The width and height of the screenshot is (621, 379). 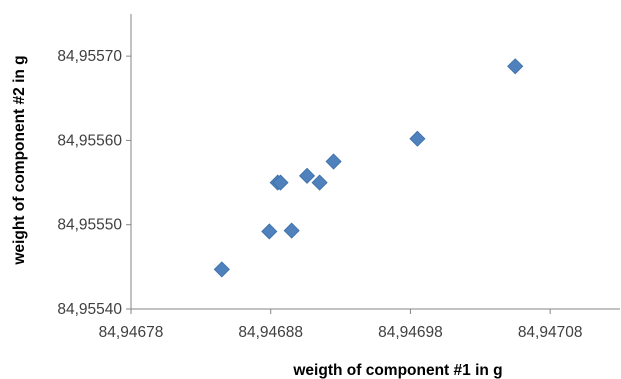 I want to click on x-tick-label: 84,94698, so click(x=410, y=332).